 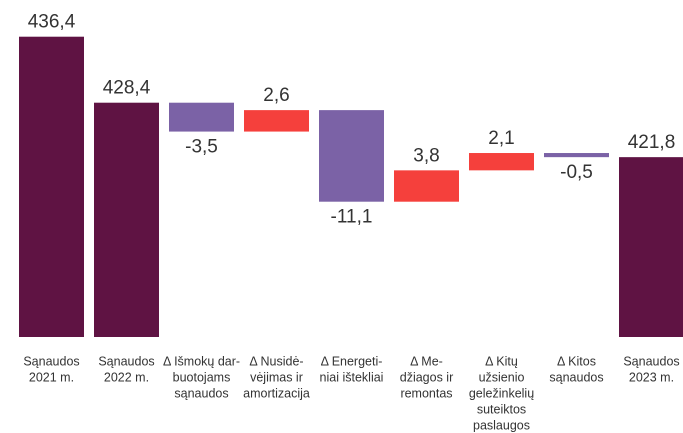 I want to click on value-label: 2,6, so click(x=276, y=95).